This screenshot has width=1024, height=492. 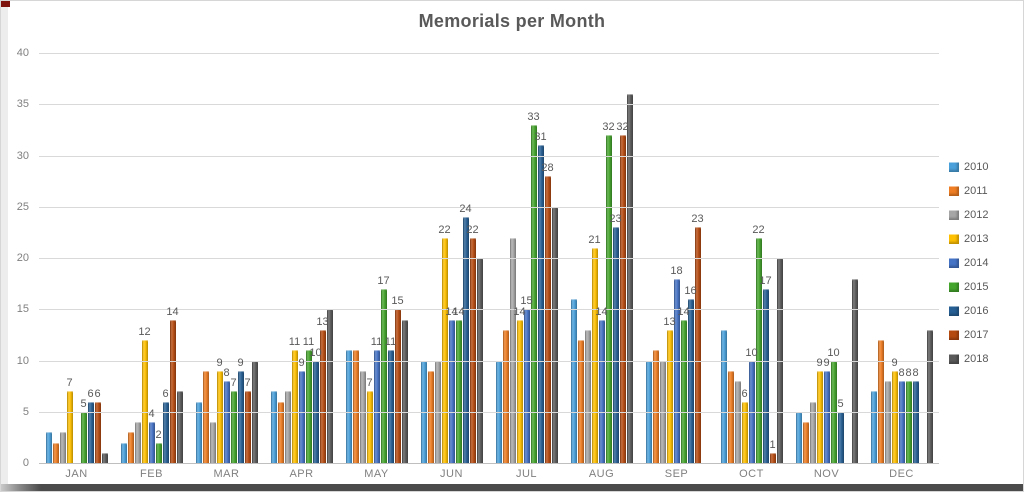 I want to click on bar-label-2016-DEC: 8, so click(x=915, y=373).